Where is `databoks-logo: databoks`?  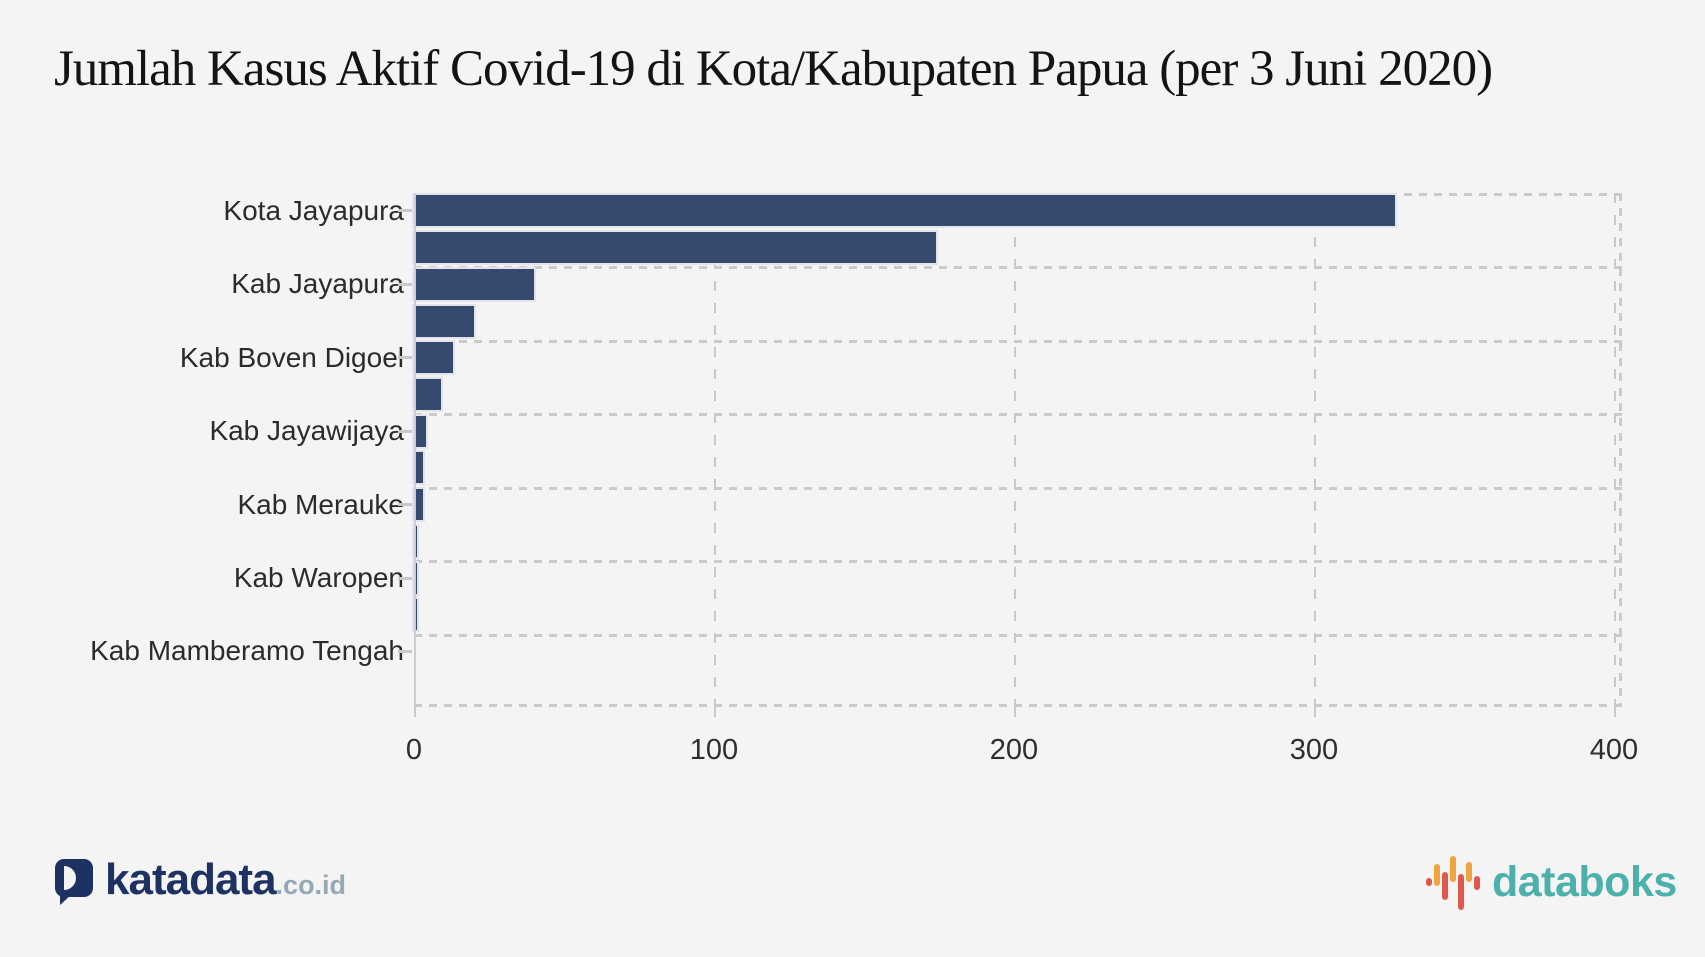 databoks-logo: databoks is located at coordinates (1551, 882).